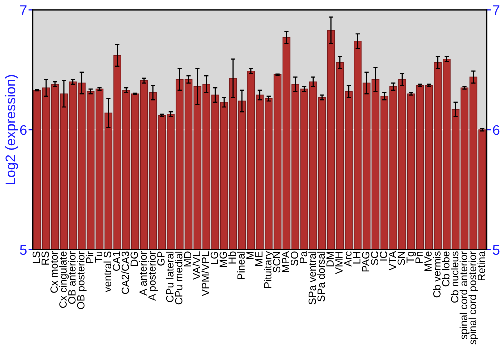 The height and width of the screenshot is (350, 500). Describe the element at coordinates (179, 278) in the screenshot. I see `x-tick-label: CPu medial` at that location.